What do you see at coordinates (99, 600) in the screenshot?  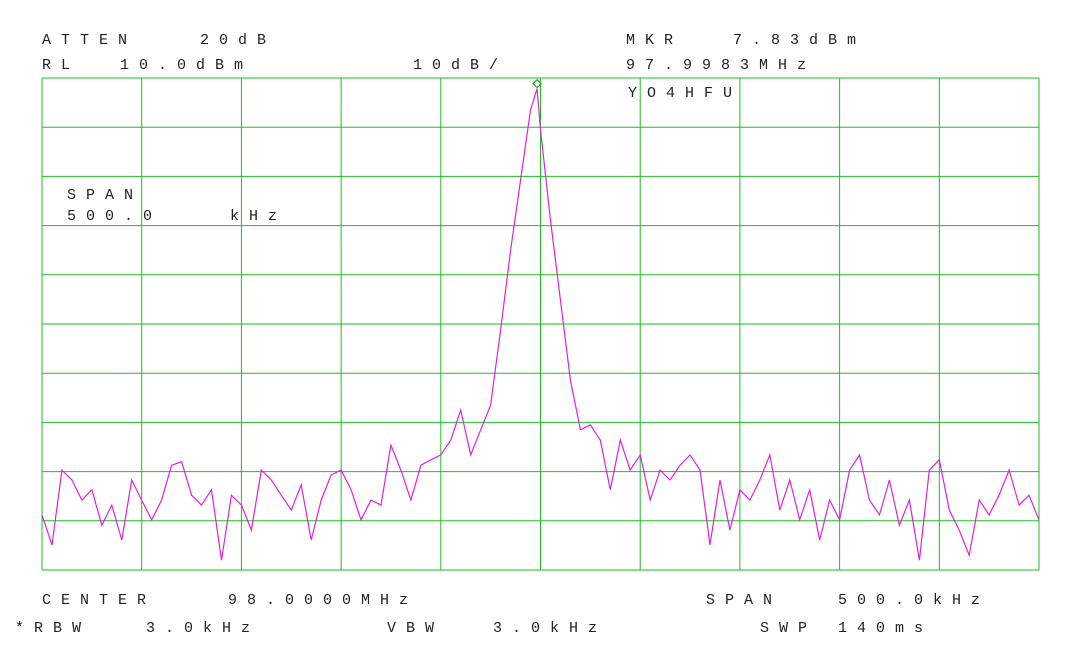 I see `annotation: CENTER` at bounding box center [99, 600].